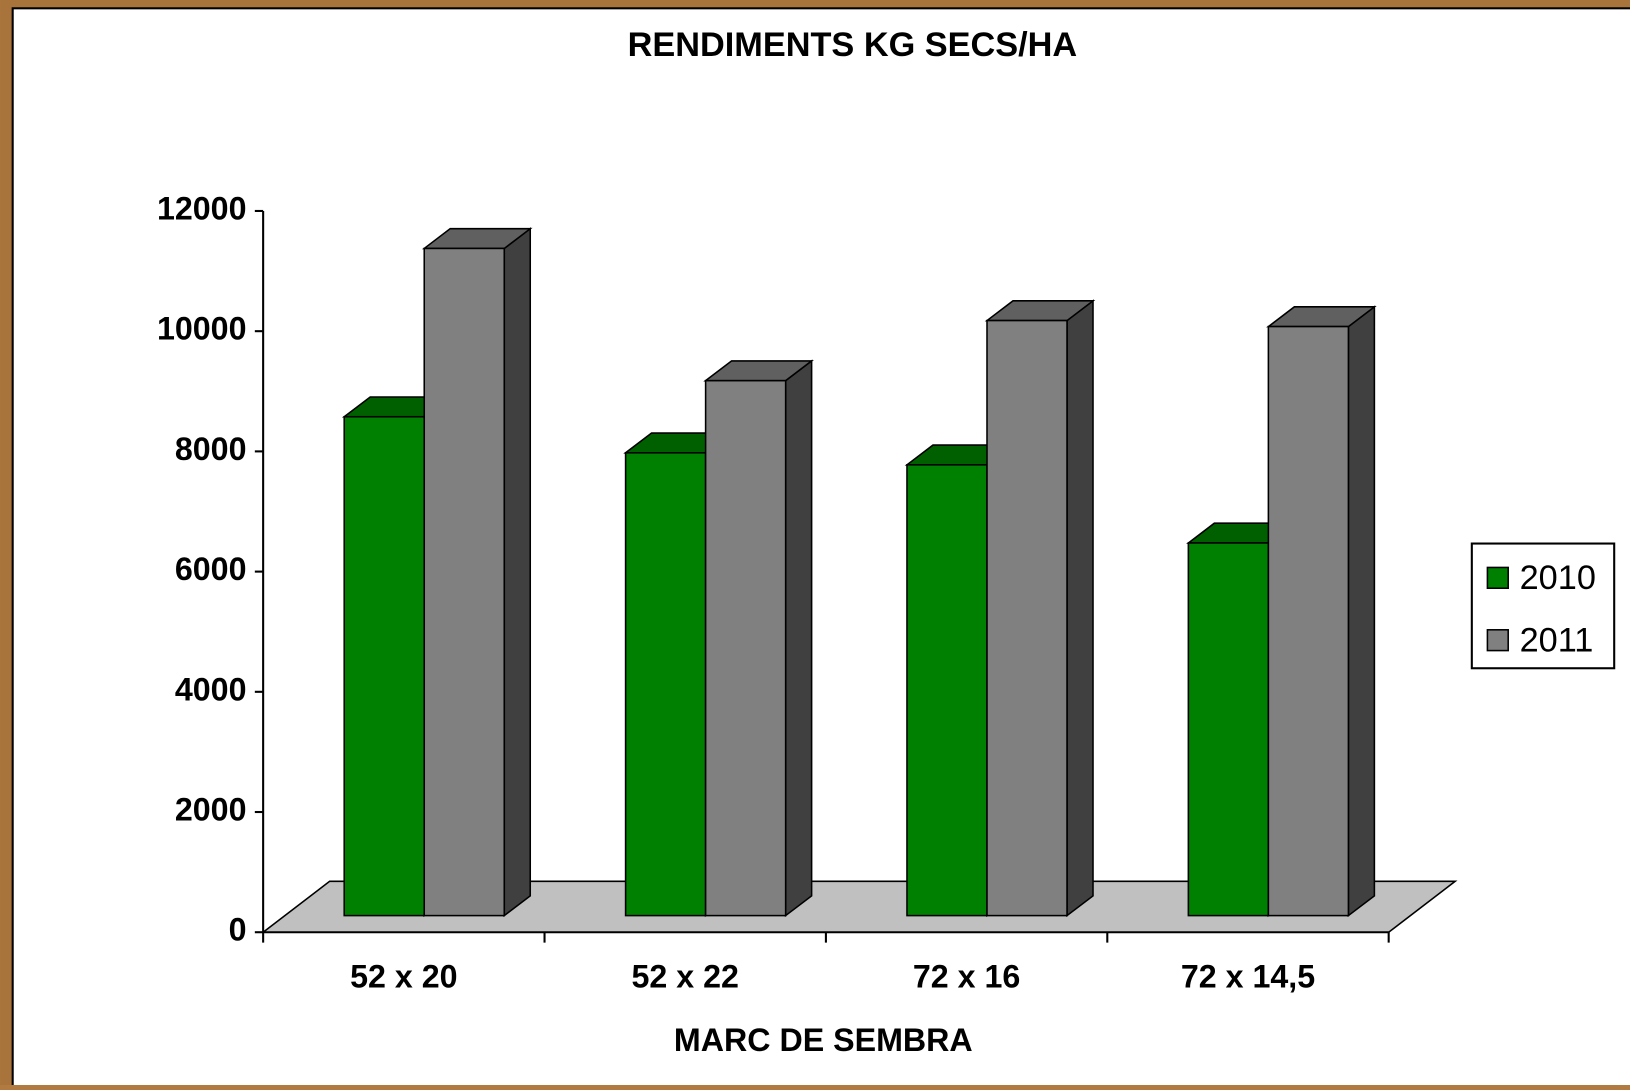  What do you see at coordinates (1248, 977) in the screenshot?
I see `x-tick-label: 72 x 14,5` at bounding box center [1248, 977].